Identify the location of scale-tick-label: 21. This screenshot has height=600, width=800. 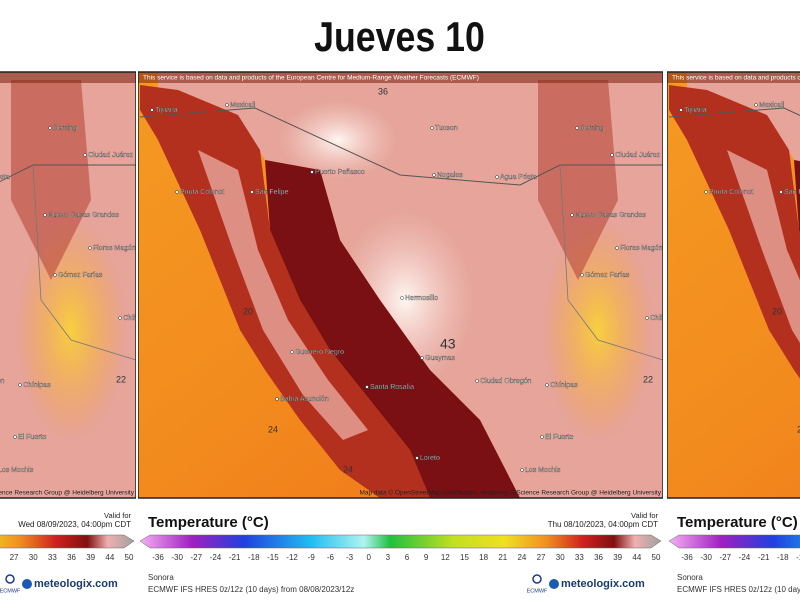
(502, 557).